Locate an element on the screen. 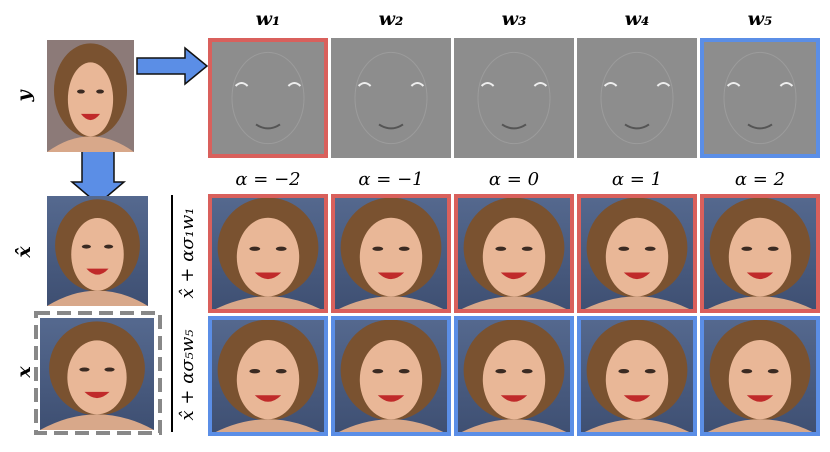  row-label: x̂ + ασ₅w₅ is located at coordinates (187, 375).